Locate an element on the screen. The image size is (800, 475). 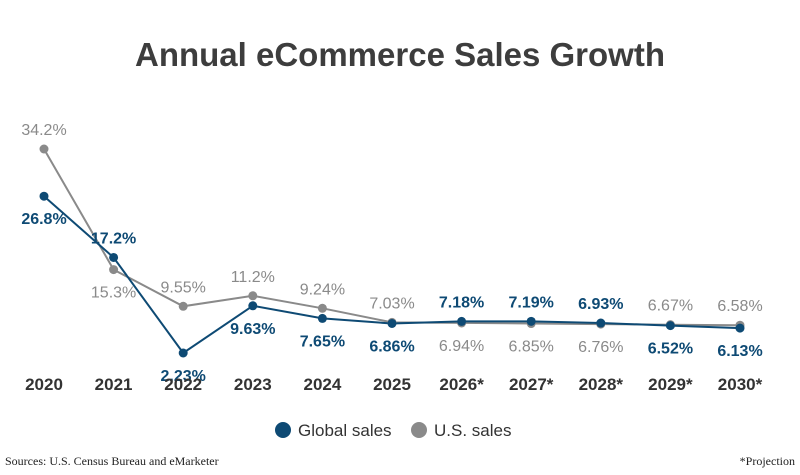
projection-note: *Projection is located at coordinates (767, 461).